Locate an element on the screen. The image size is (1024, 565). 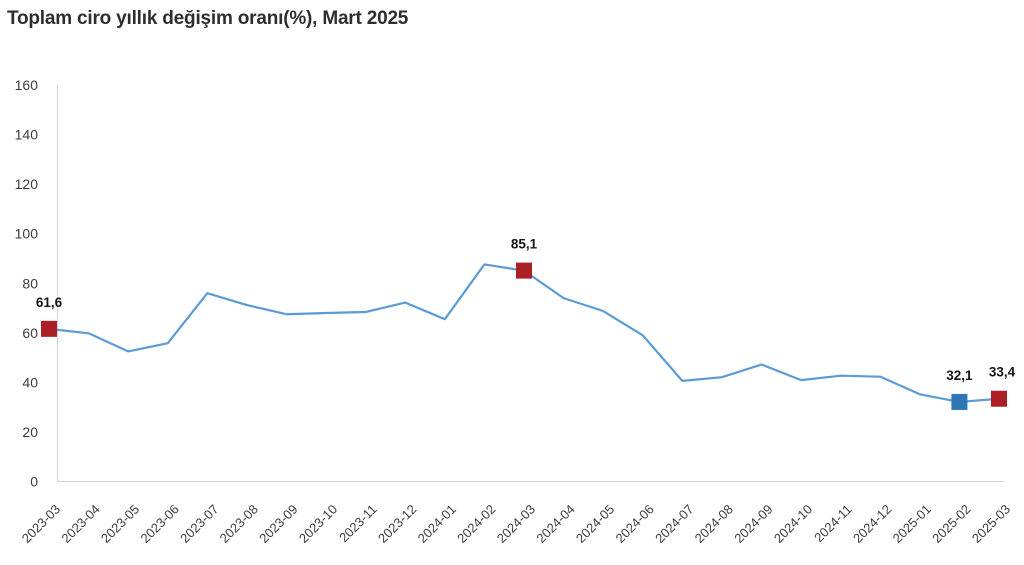
x-axis-tick-label: 2023-06 is located at coordinates (160, 524).